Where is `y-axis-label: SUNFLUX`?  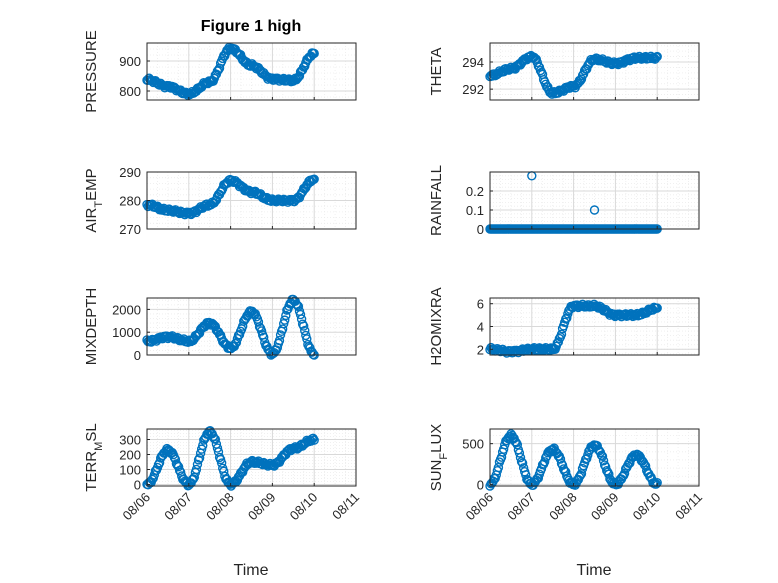 y-axis-label: SUNFLUX is located at coordinates (439, 458).